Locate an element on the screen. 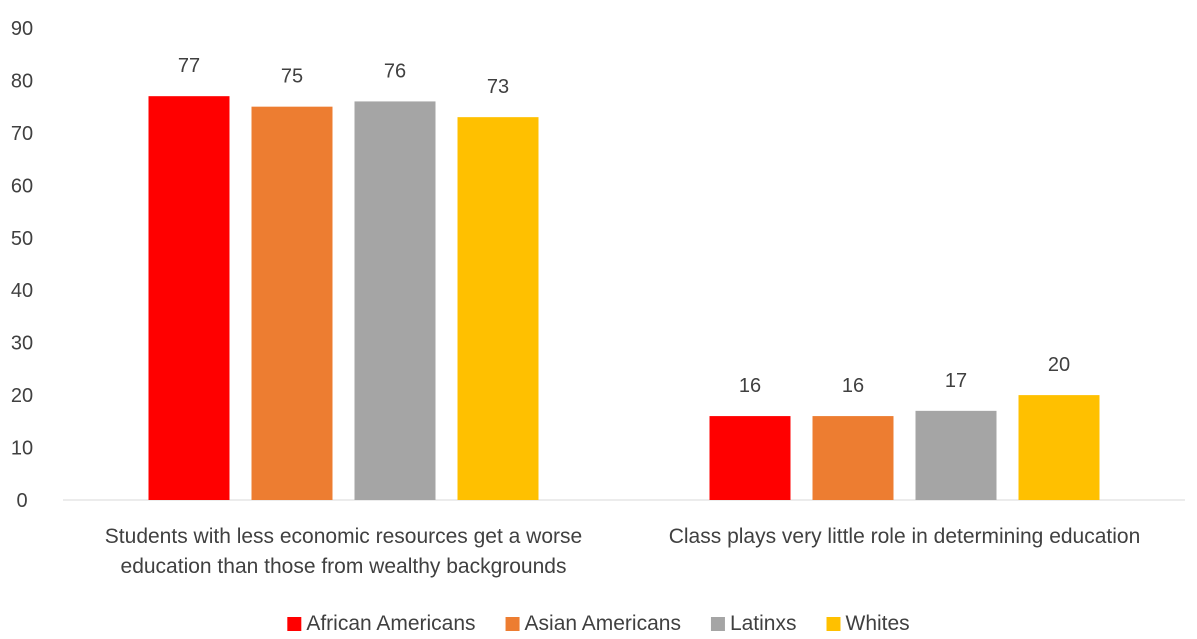  y-tick-label: 20 is located at coordinates (22, 396).